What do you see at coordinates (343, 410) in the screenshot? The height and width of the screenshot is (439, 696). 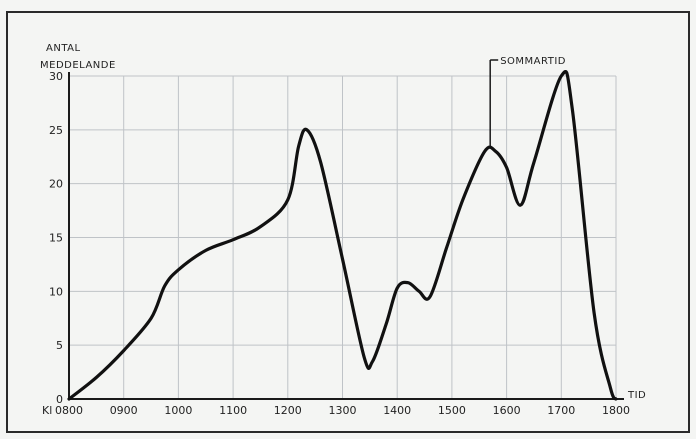 I see `x-tick-label: 1300` at bounding box center [343, 410].